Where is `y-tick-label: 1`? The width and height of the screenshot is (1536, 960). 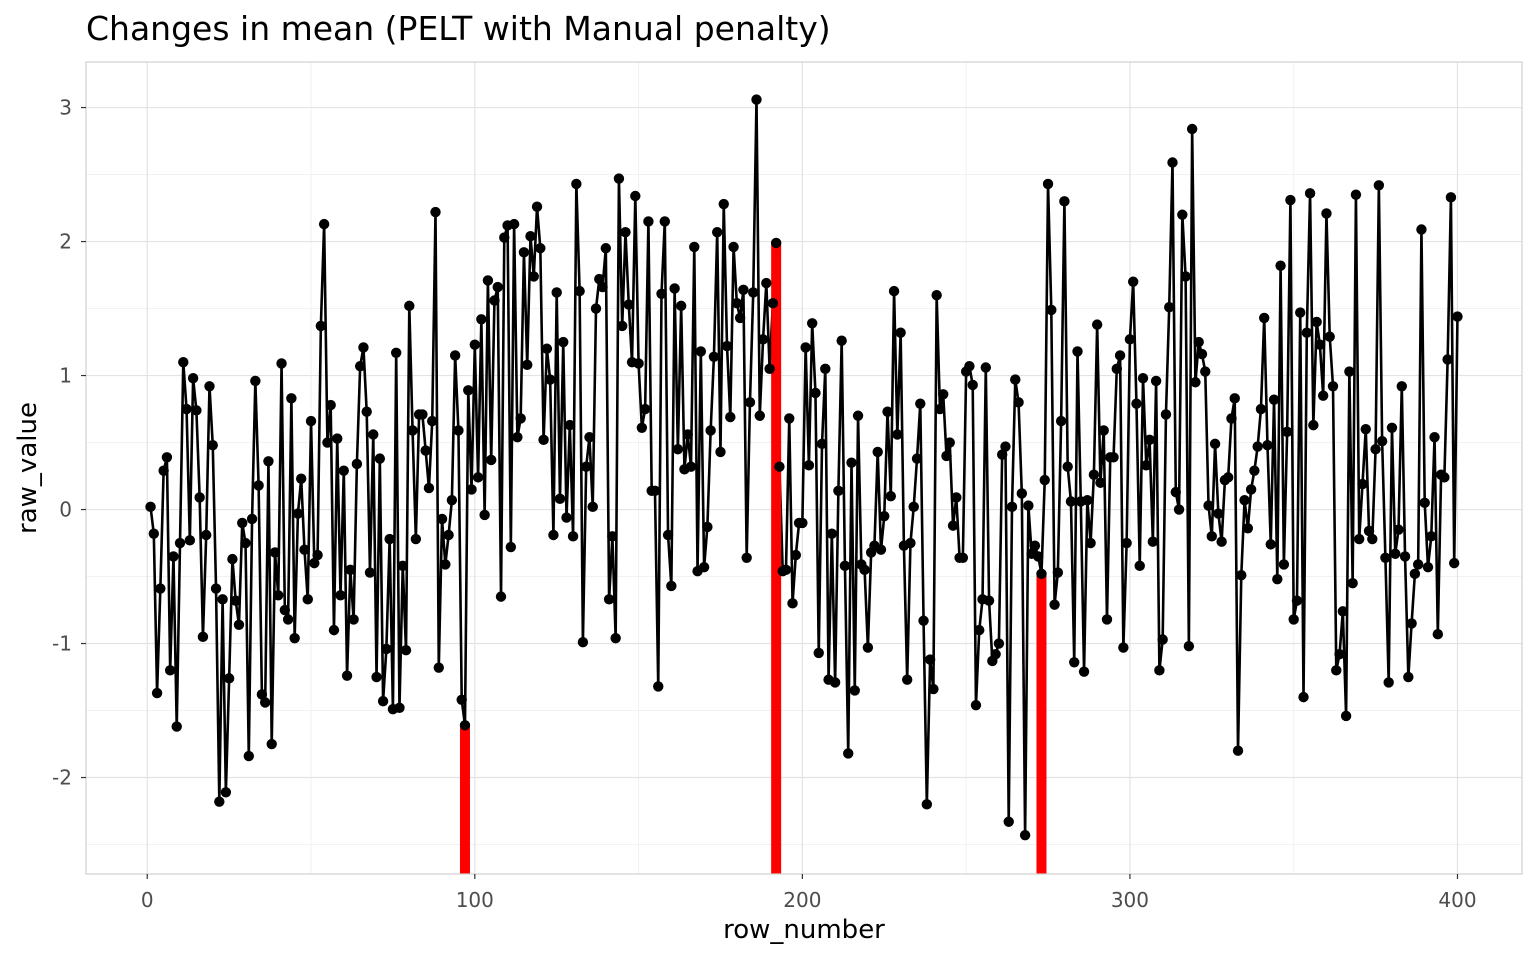
y-tick-label: 1 is located at coordinates (65, 376).